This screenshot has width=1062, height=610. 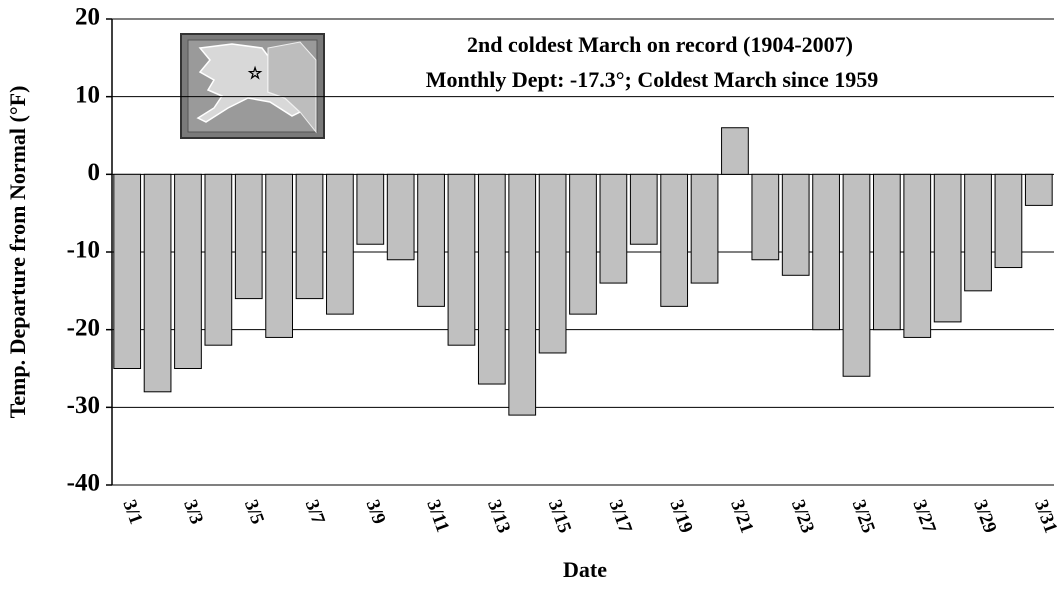 What do you see at coordinates (94, 172) in the screenshot?
I see `y-tick-label: 0` at bounding box center [94, 172].